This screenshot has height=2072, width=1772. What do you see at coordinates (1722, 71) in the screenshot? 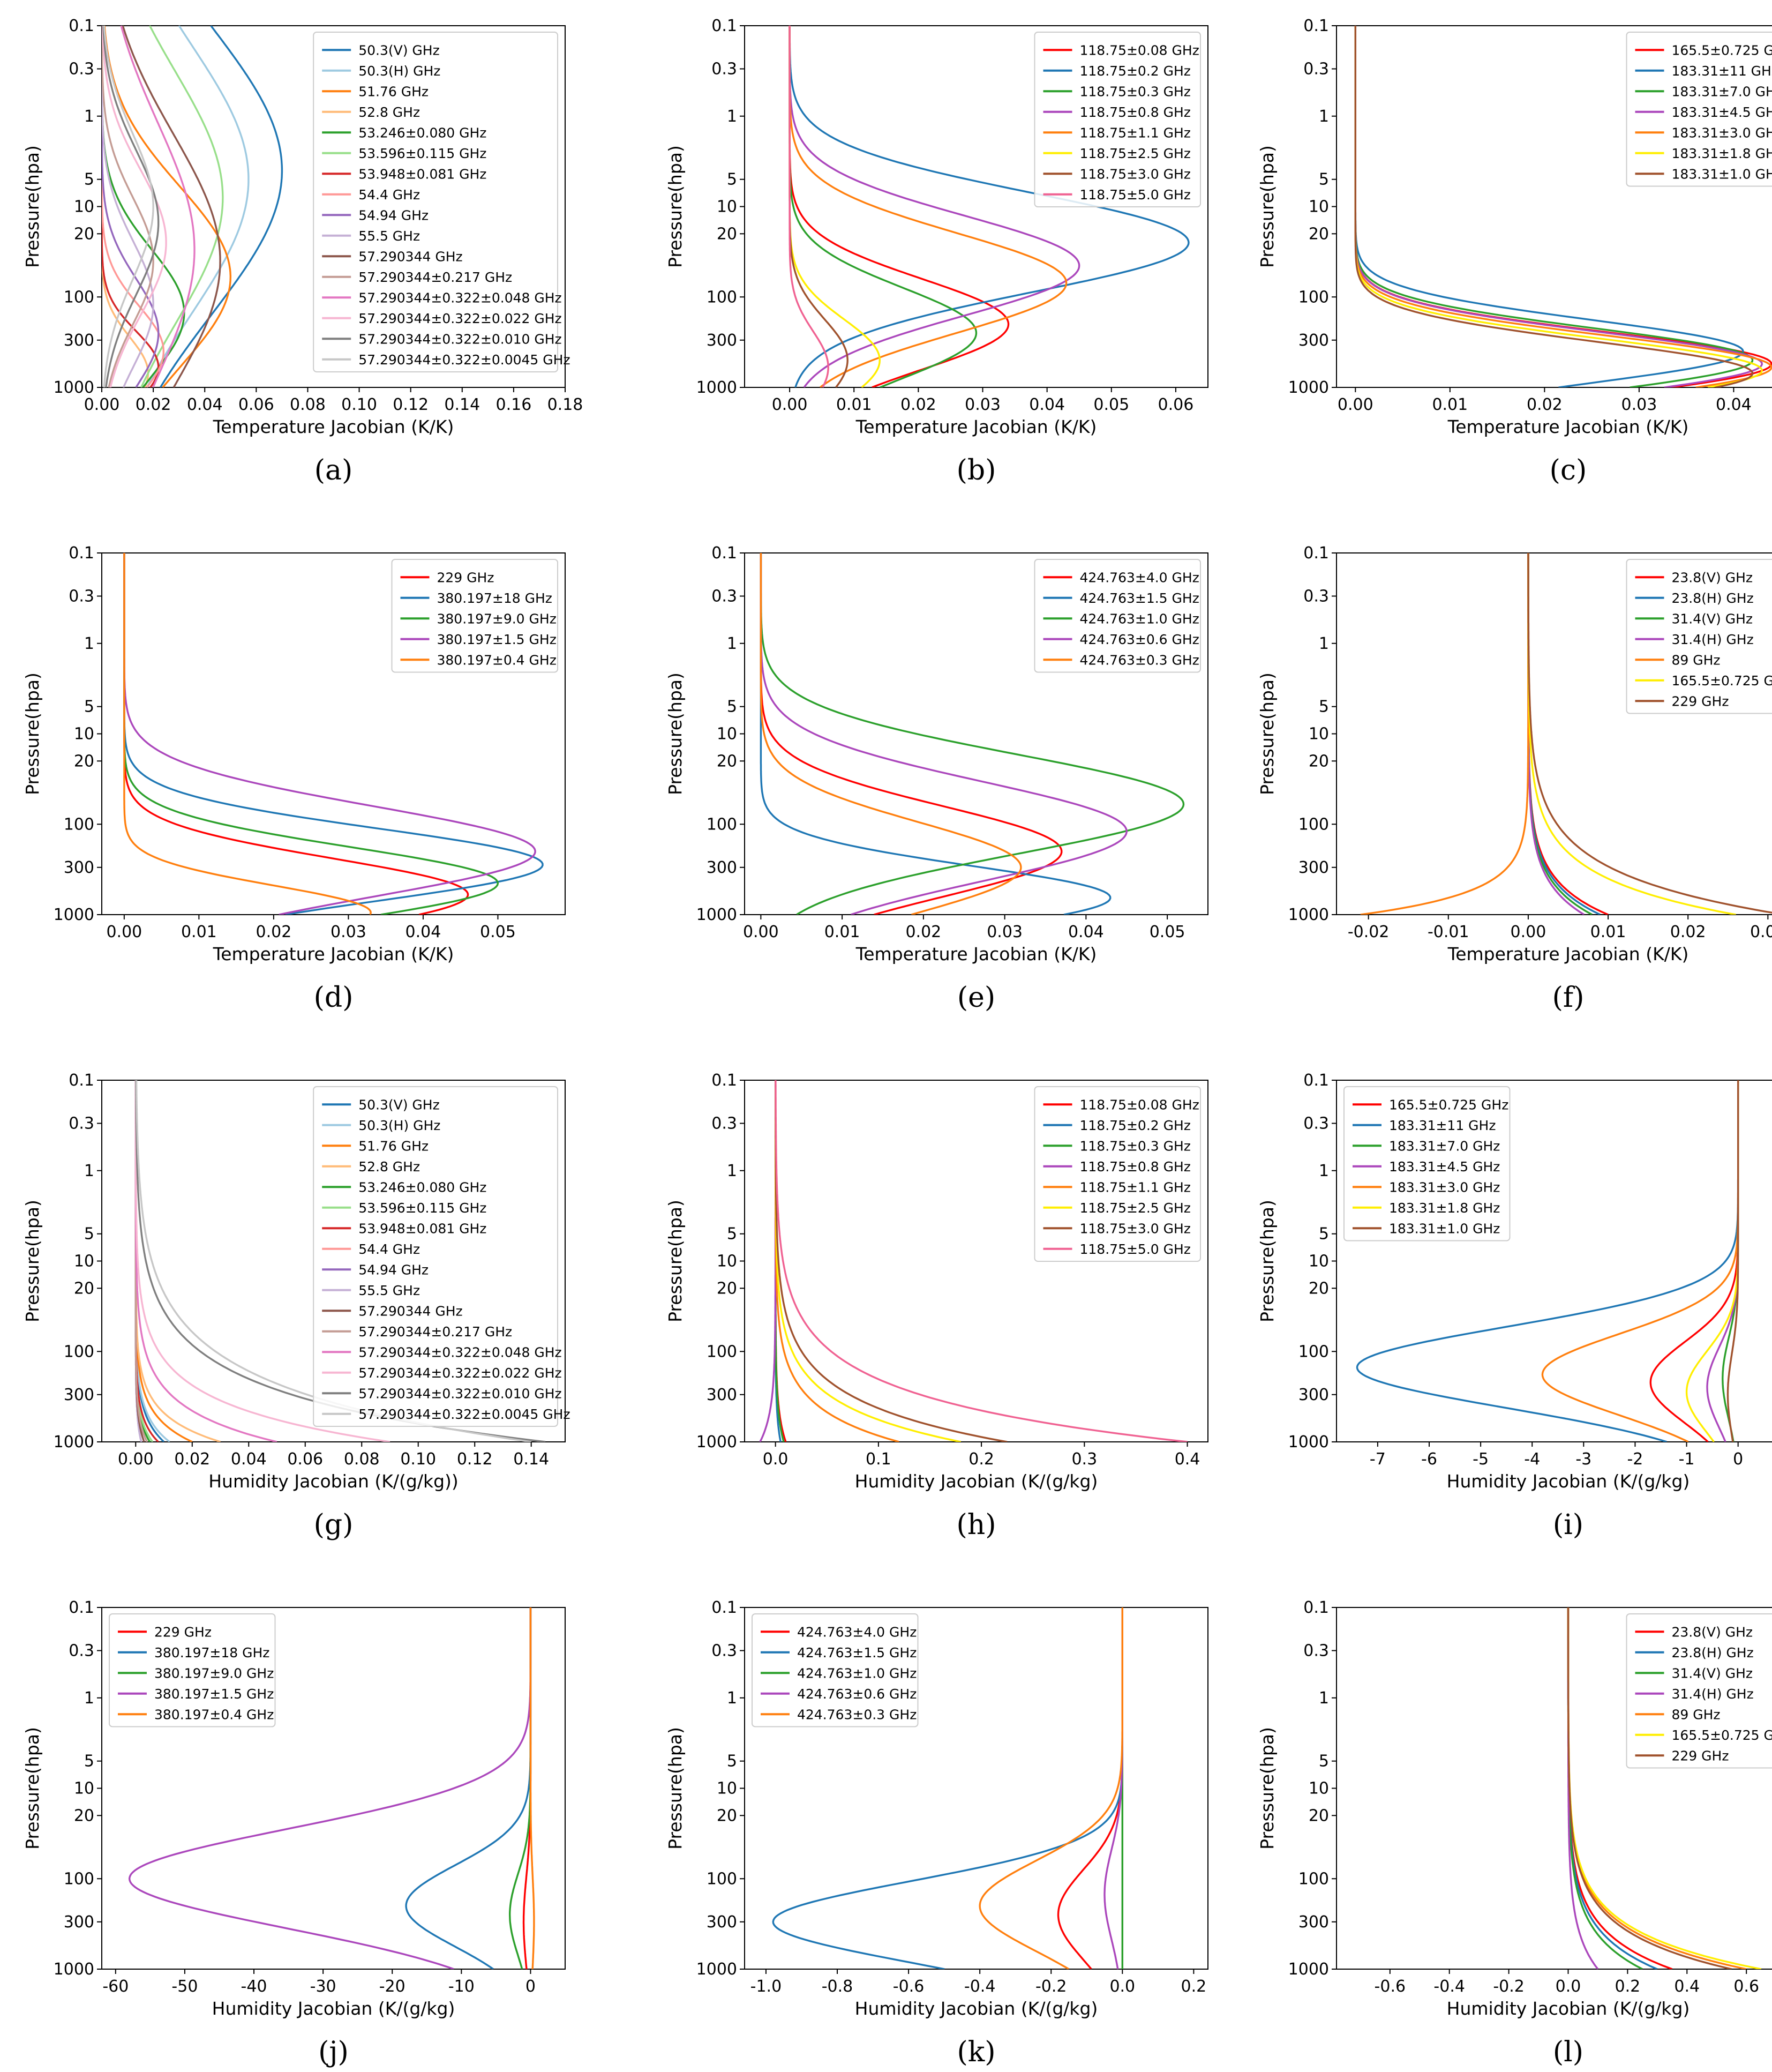
I see `legend-label: 183.31±11 GHz` at bounding box center [1722, 71].